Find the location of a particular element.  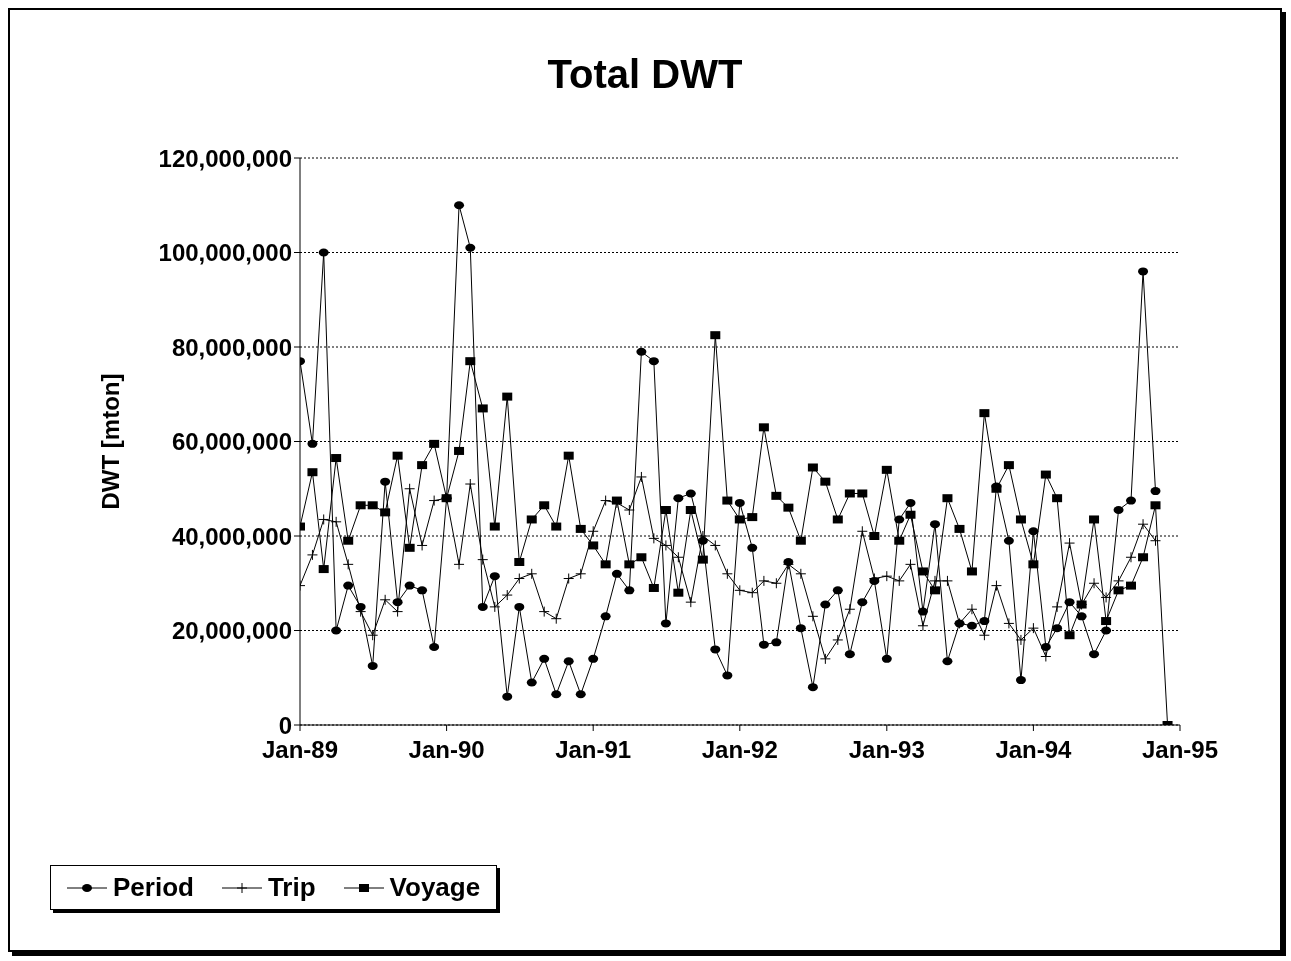

legend-label: Trip is located at coordinates (291, 887).